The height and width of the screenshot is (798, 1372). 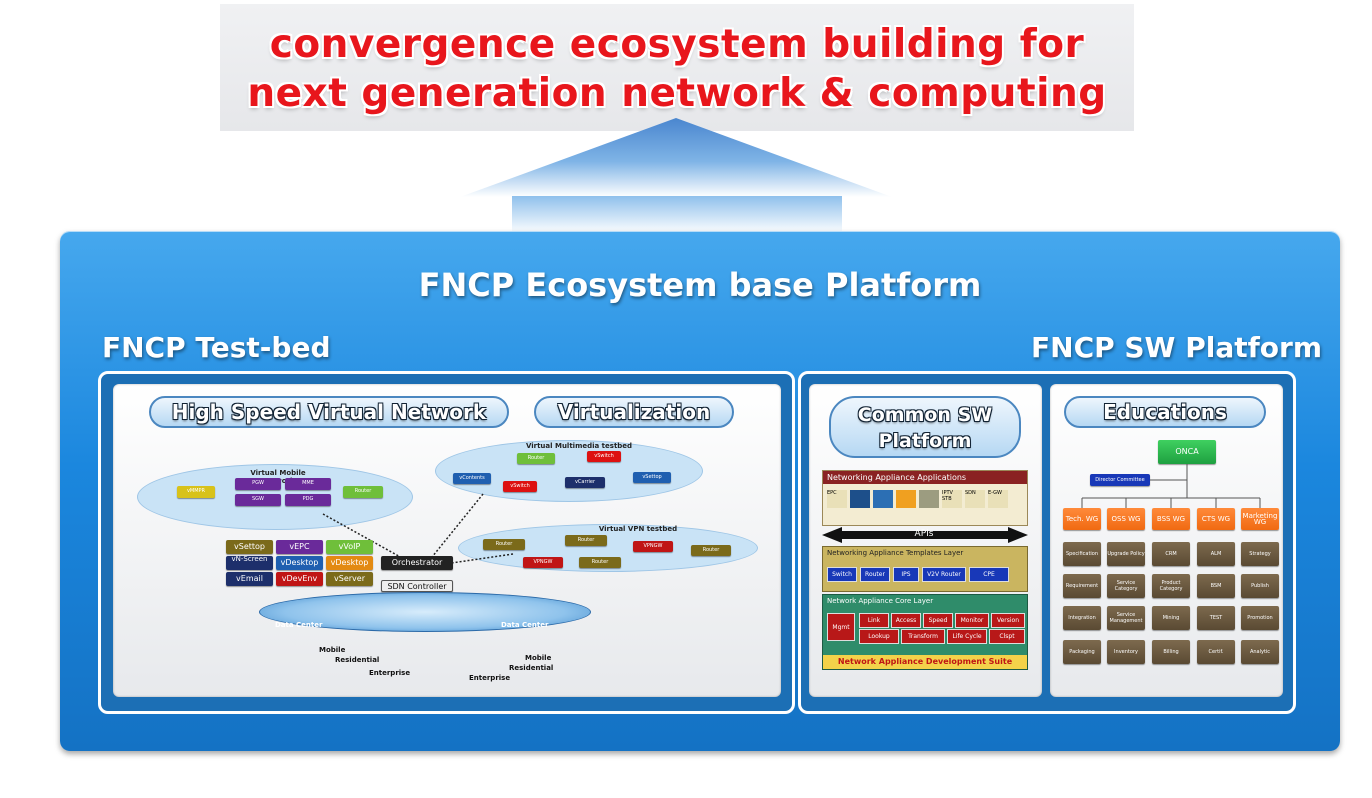 What do you see at coordinates (842, 574) in the screenshot?
I see `template-switch: Switch` at bounding box center [842, 574].